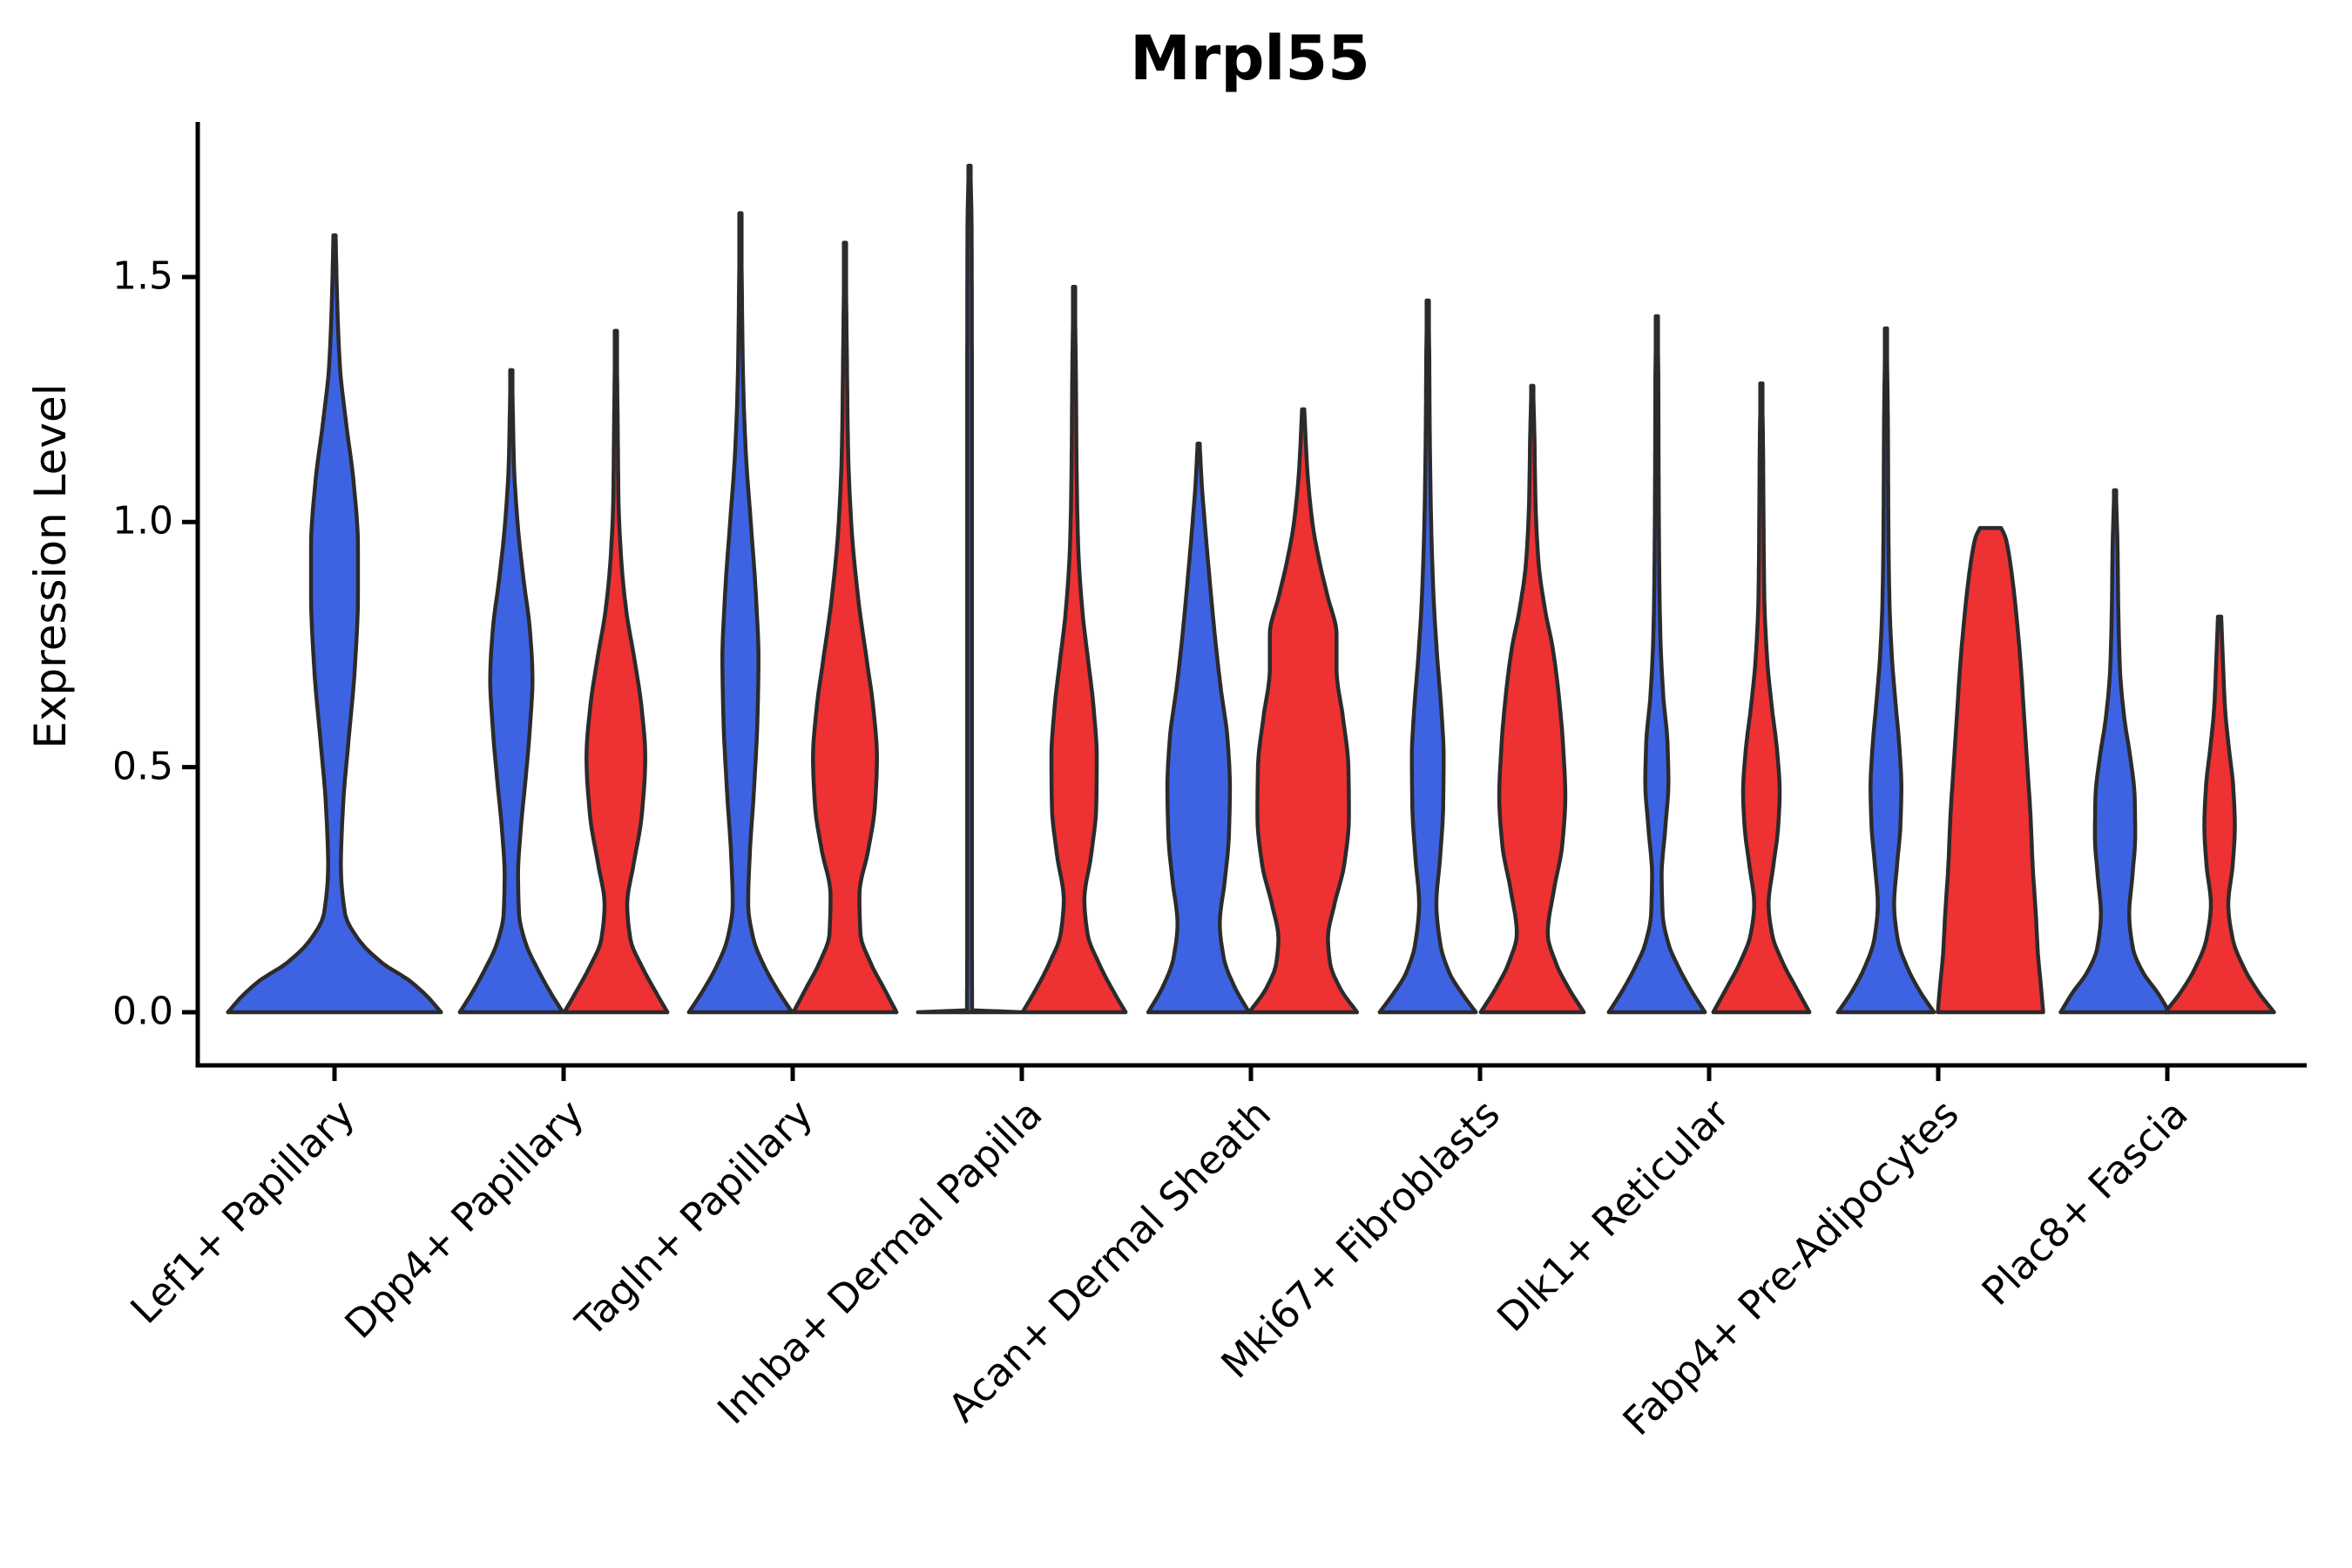  What do you see at coordinates (142, 1012) in the screenshot?
I see `y-tick-label: 0.0` at bounding box center [142, 1012].